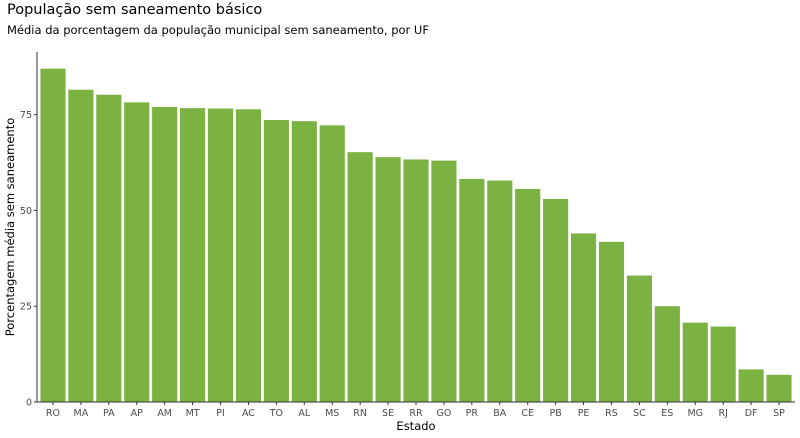 The width and height of the screenshot is (800, 438). Describe the element at coordinates (444, 413) in the screenshot. I see `x-tick-label: GO` at that location.